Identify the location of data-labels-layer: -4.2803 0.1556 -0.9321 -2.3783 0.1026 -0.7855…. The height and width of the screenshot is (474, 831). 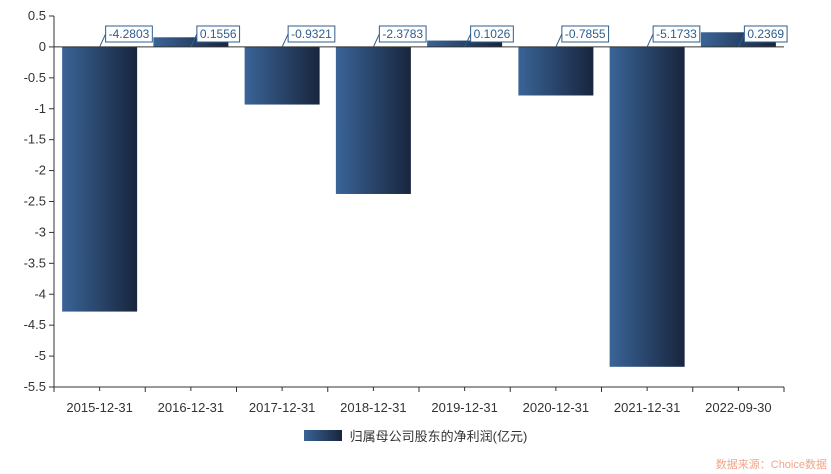
(443, 36).